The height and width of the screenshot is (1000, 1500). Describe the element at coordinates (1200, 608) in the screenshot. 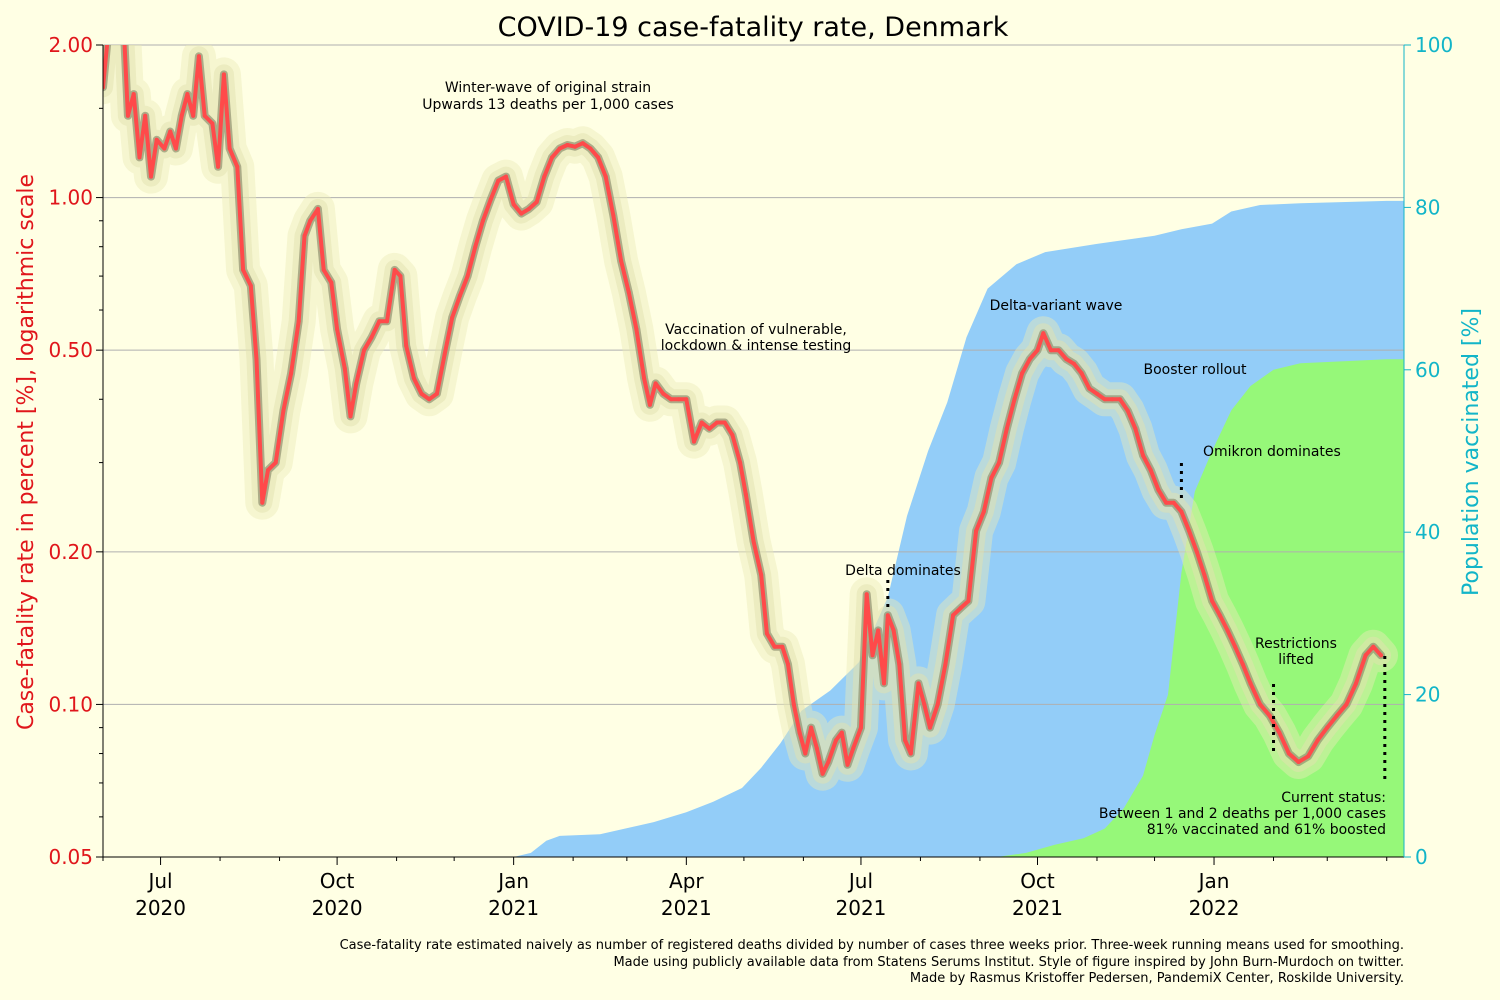

I see `boosted-area` at that location.